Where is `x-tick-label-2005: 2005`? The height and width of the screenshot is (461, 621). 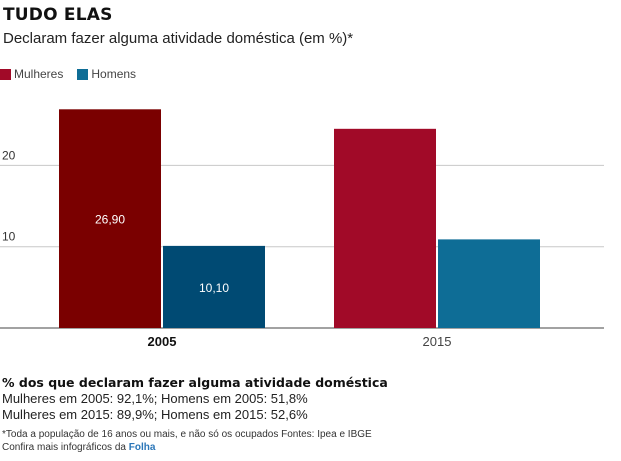
x-tick-label-2005: 2005 is located at coordinates (162, 341).